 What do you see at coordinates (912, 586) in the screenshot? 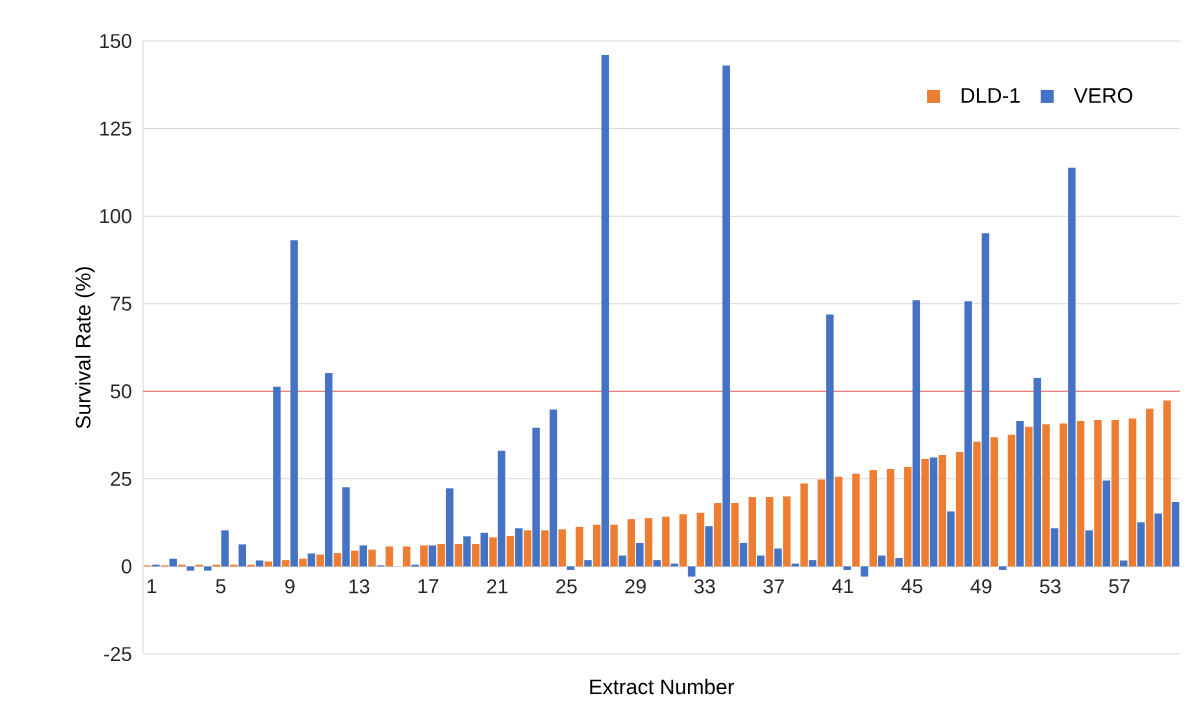
I see `x-tick-label: 45` at bounding box center [912, 586].